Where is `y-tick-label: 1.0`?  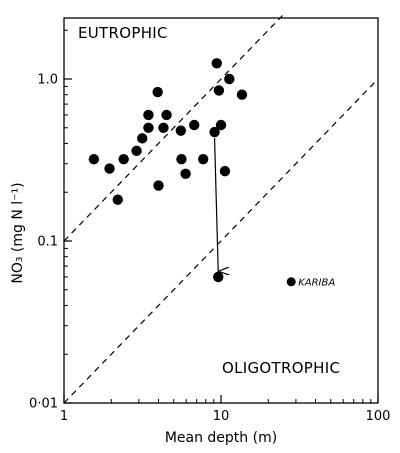
y-tick-label: 1.0 is located at coordinates (47, 80).